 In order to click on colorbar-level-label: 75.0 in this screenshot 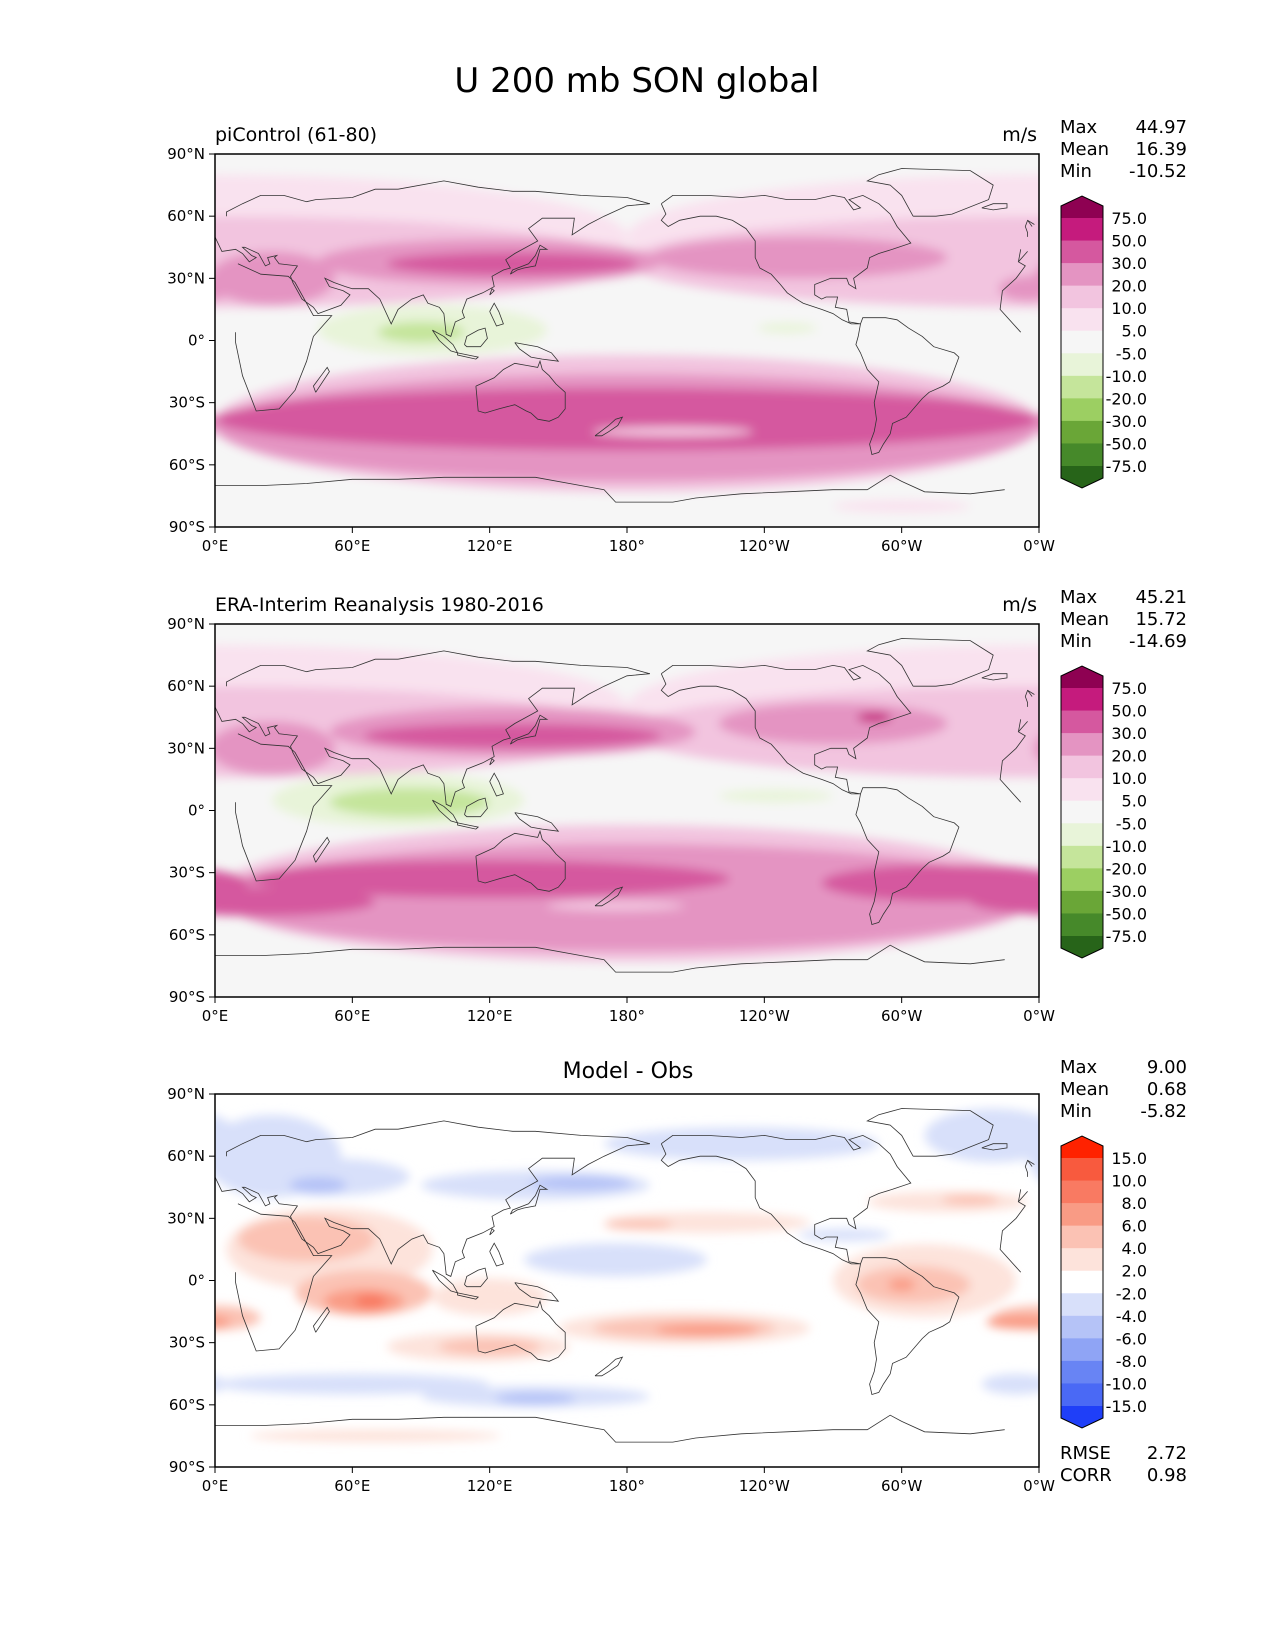, I will do `click(1129, 218)`.